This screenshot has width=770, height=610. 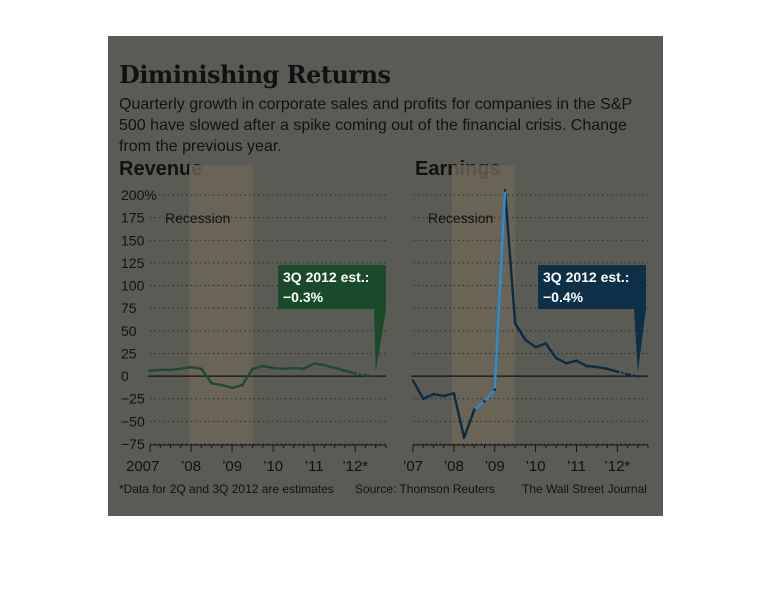 I want to click on earnings-highlight-segment, so click(x=490, y=300).